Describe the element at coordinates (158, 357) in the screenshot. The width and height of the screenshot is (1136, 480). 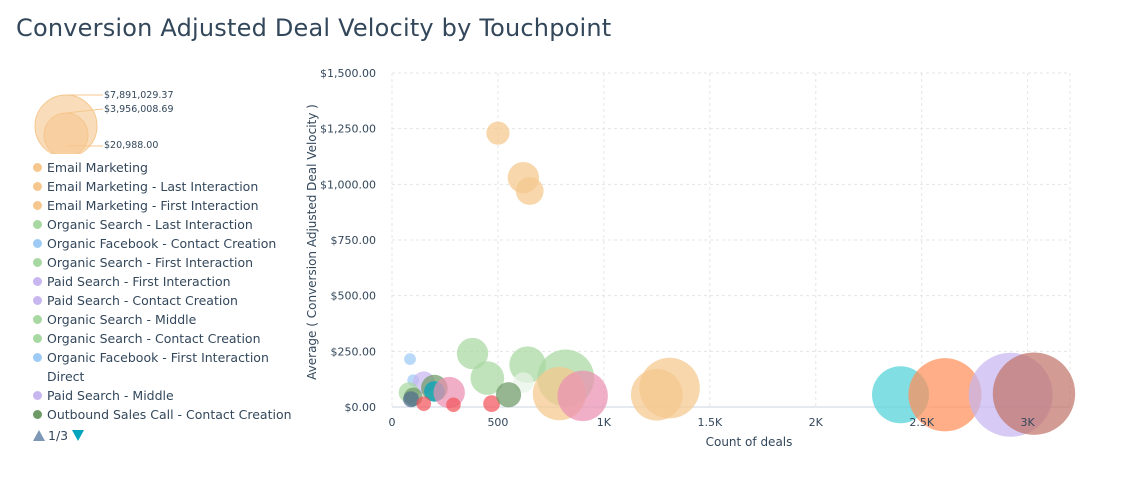
I see `legend-label: Organic Facebook - First Interaction` at that location.